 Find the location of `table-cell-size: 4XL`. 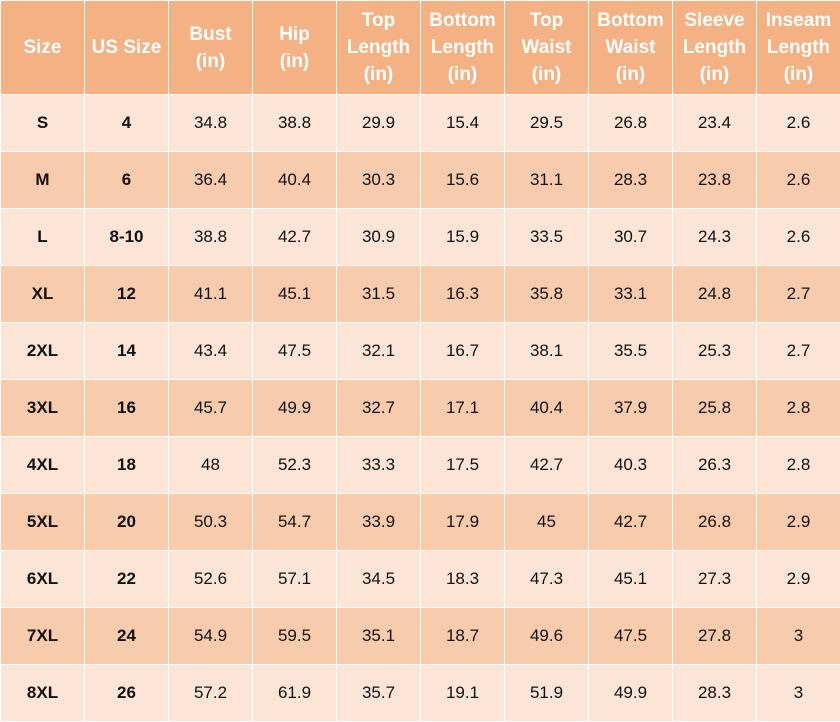

table-cell-size: 4XL is located at coordinates (43, 465).